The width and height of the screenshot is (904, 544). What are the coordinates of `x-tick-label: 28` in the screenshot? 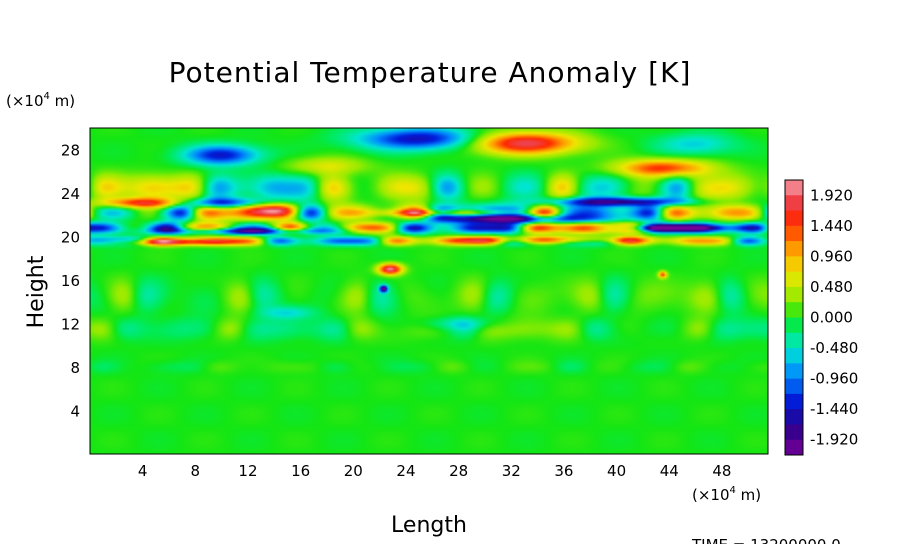 It's located at (458, 471).